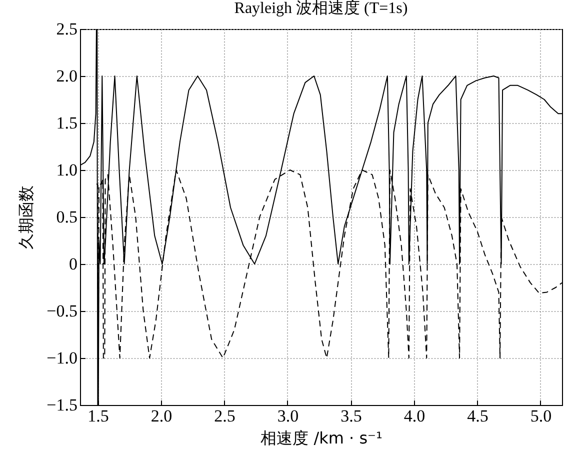  I want to click on y-axis-title: 久期函数, so click(26, 218).